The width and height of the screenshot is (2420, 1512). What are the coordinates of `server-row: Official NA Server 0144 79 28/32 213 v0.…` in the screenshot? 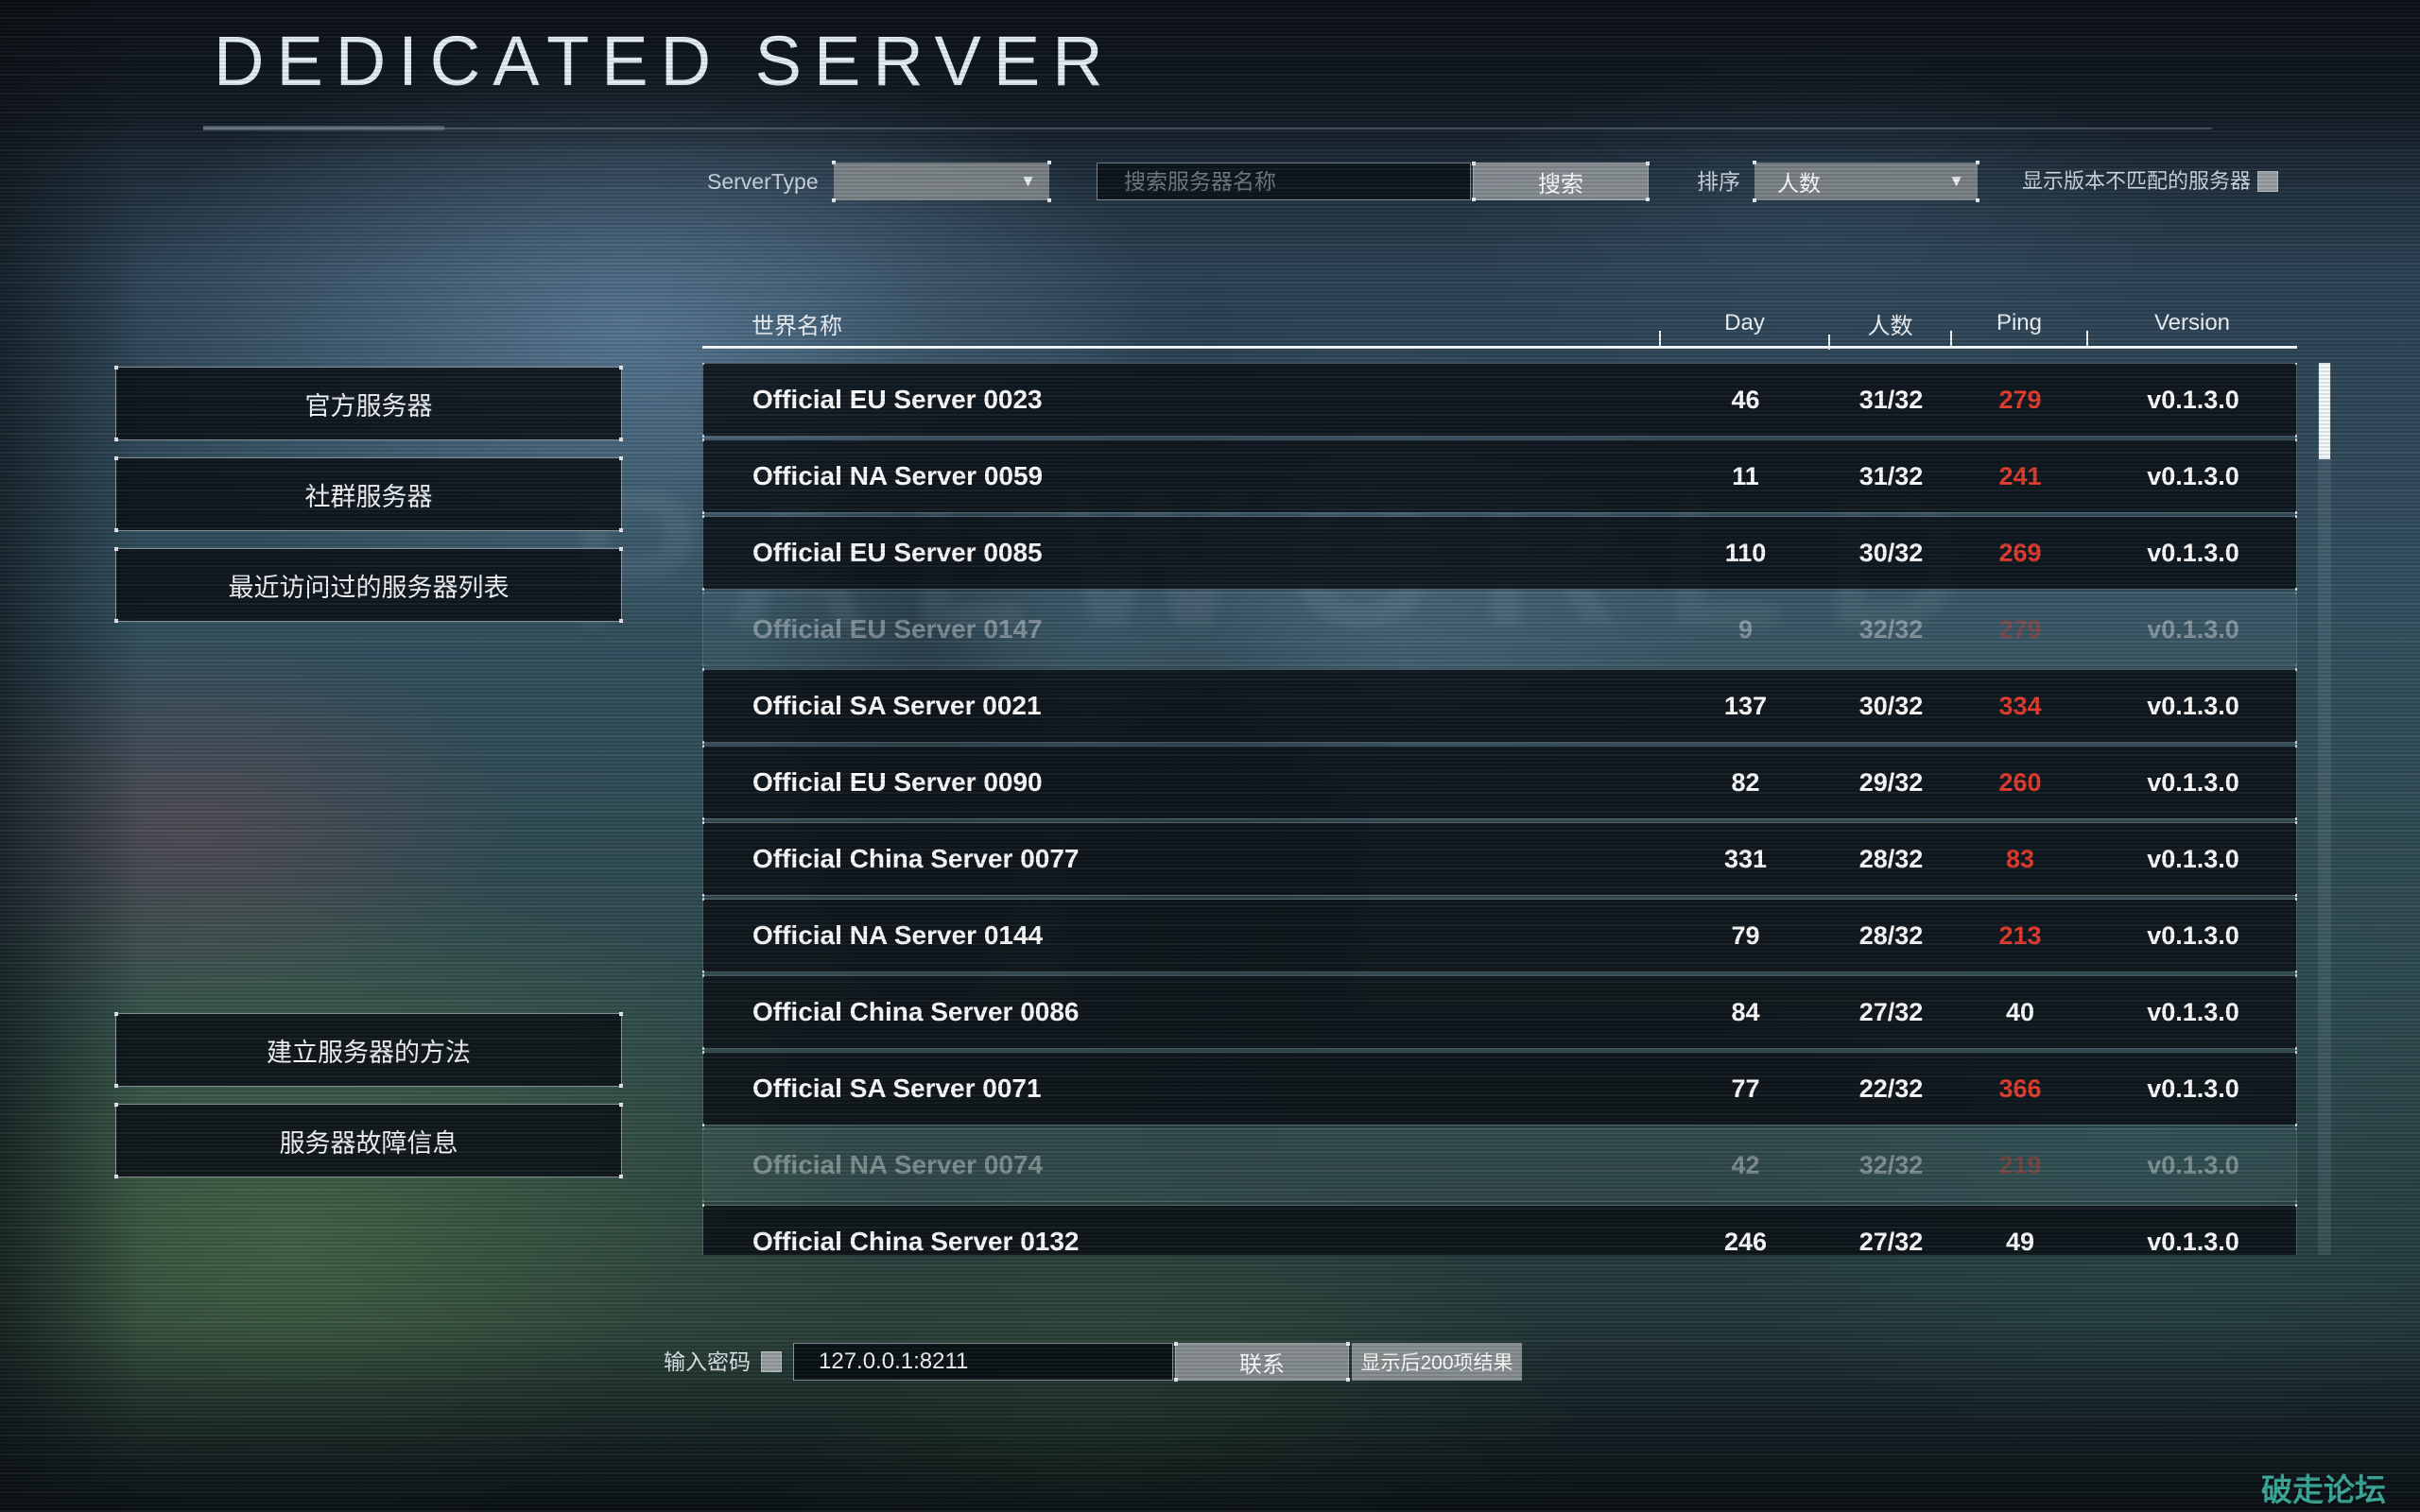 It's located at (1499, 935).